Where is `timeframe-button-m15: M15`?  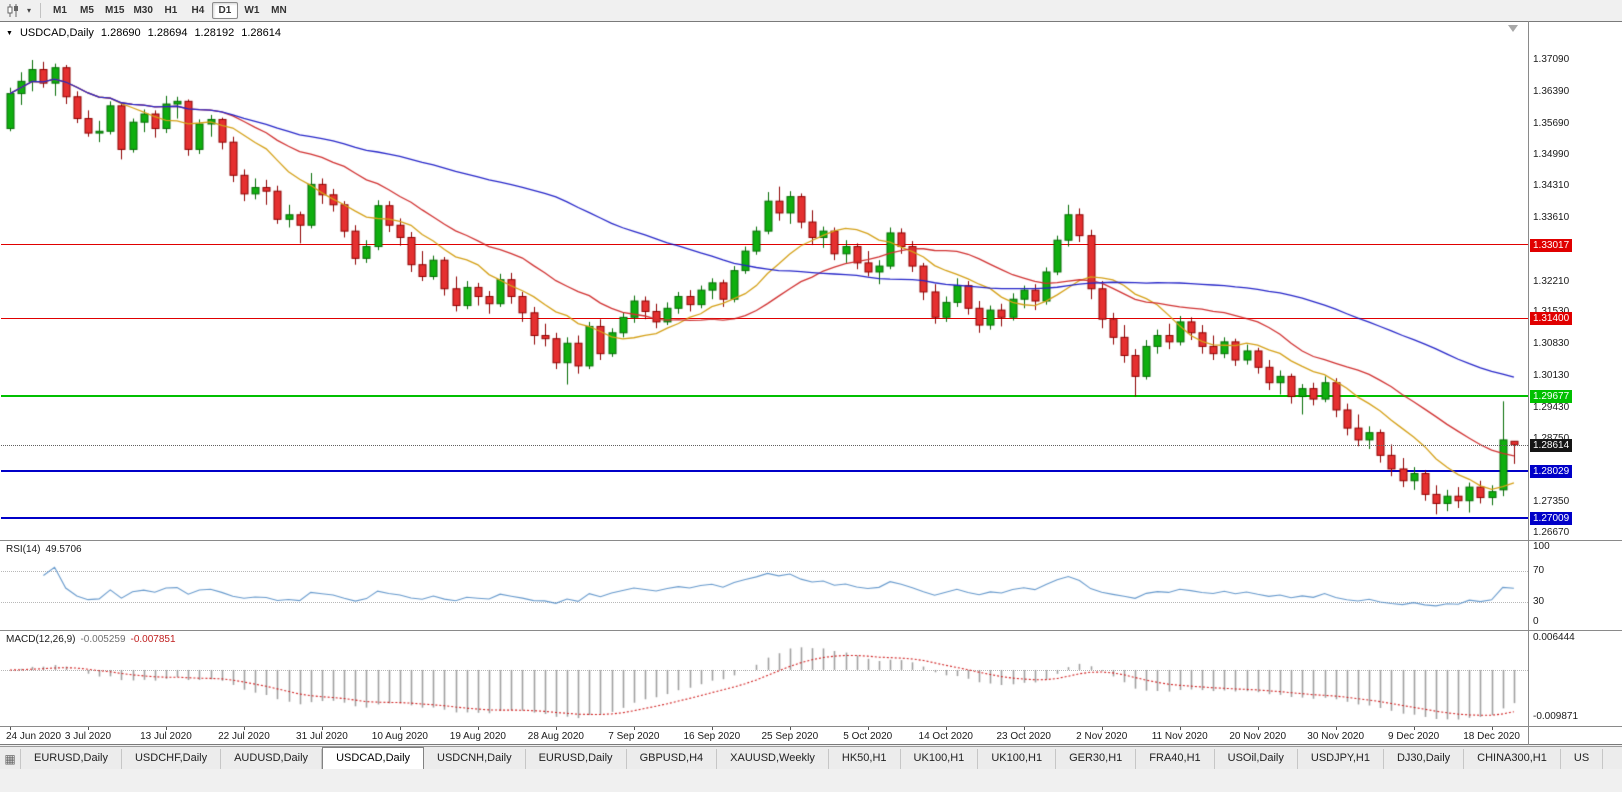 timeframe-button-m15: M15 is located at coordinates (114, 10).